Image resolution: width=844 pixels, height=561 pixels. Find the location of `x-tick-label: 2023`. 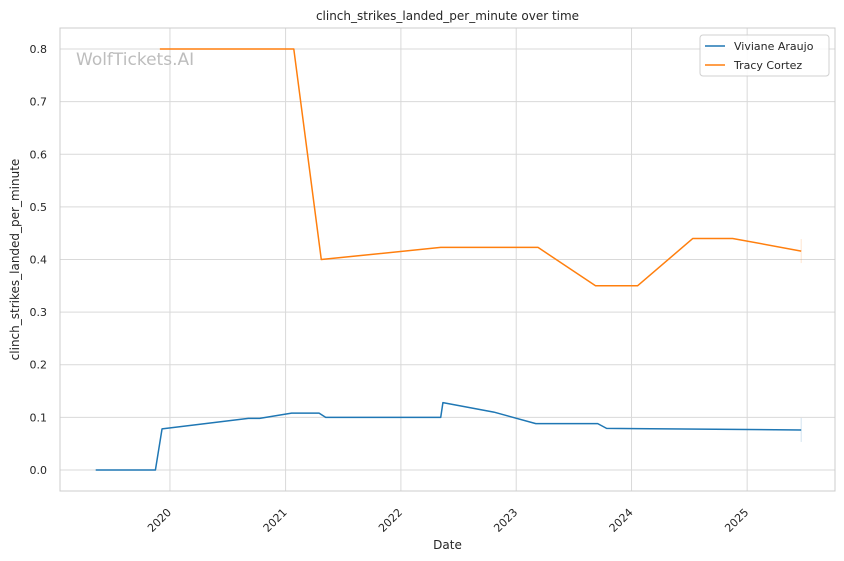

x-tick-label: 2023 is located at coordinates (505, 520).